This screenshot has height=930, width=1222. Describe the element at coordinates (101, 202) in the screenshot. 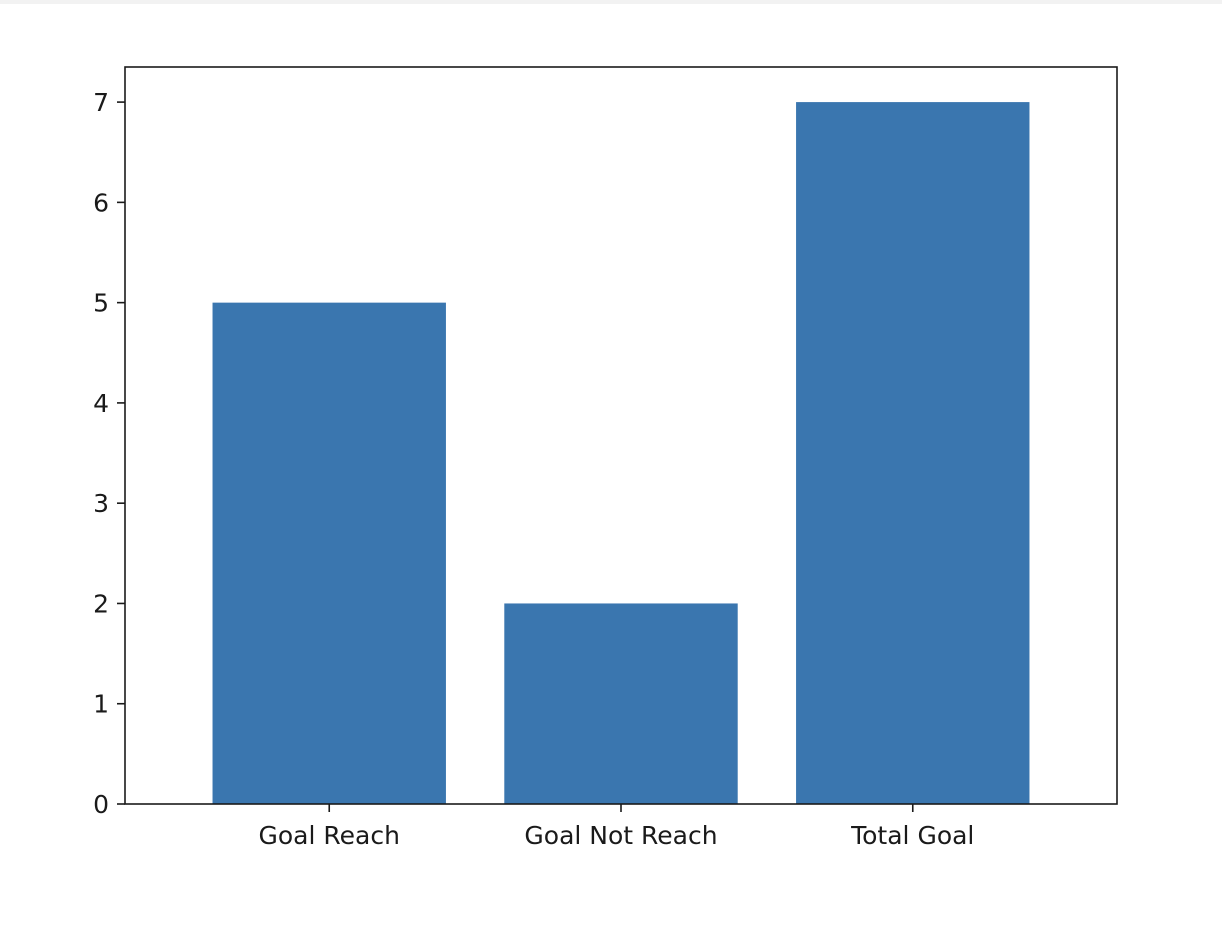

I see `y-tick-label: 6` at that location.